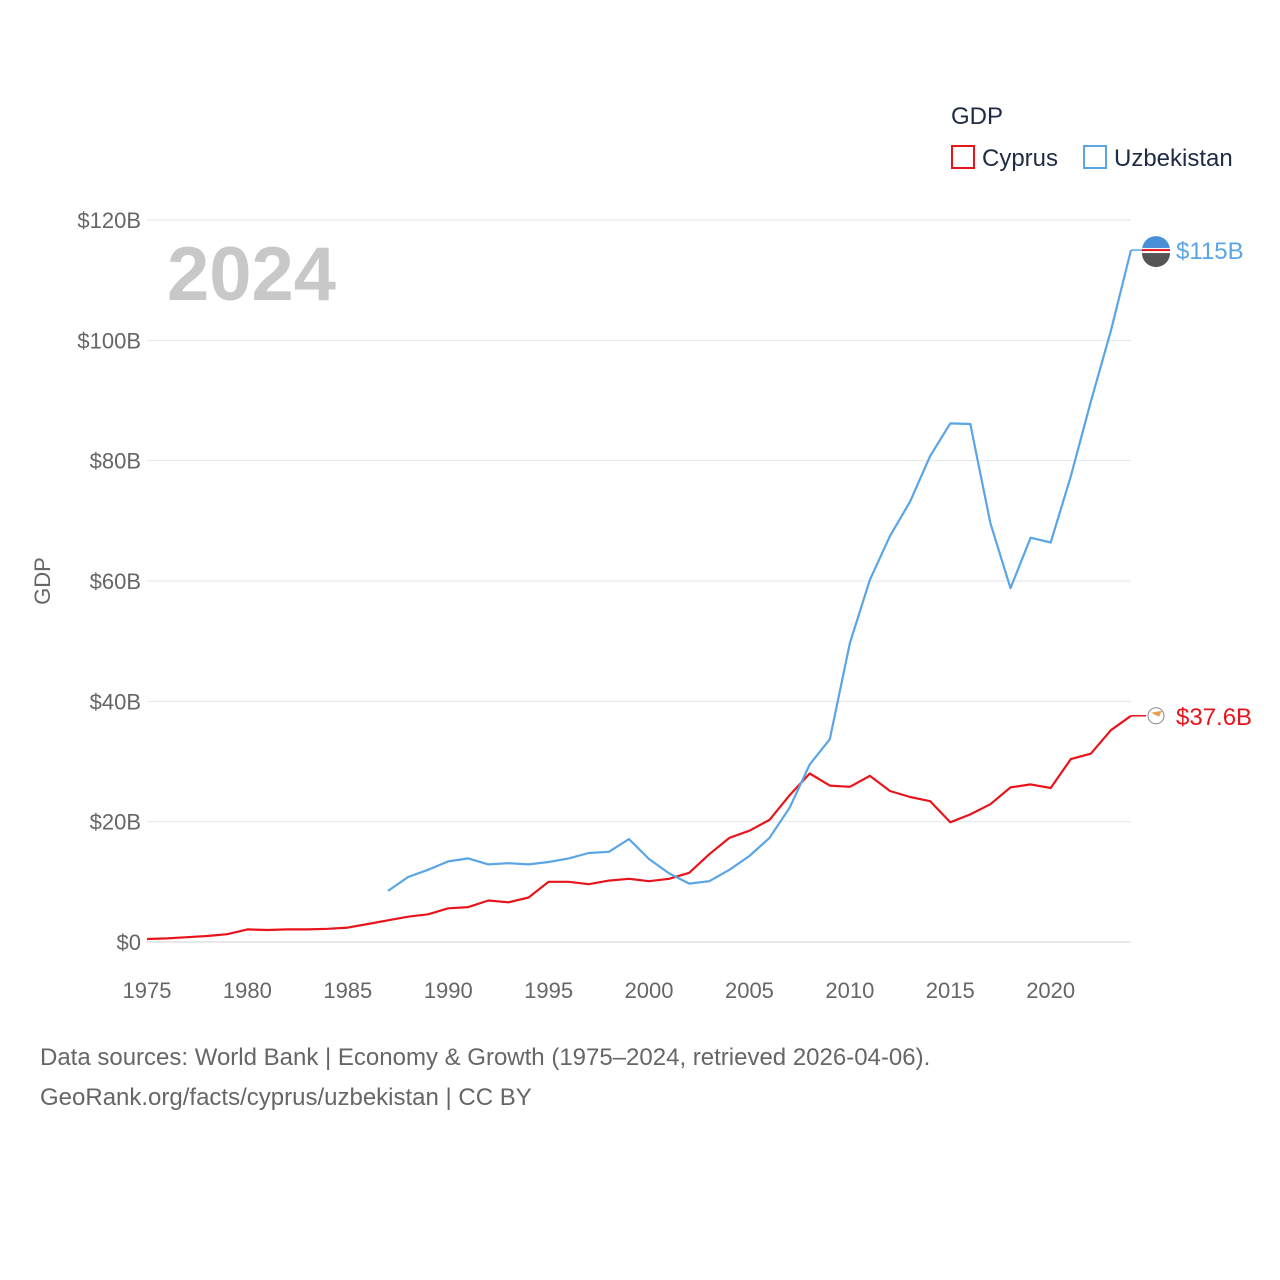  I want to click on y-tick-label: $0, so click(129, 942).